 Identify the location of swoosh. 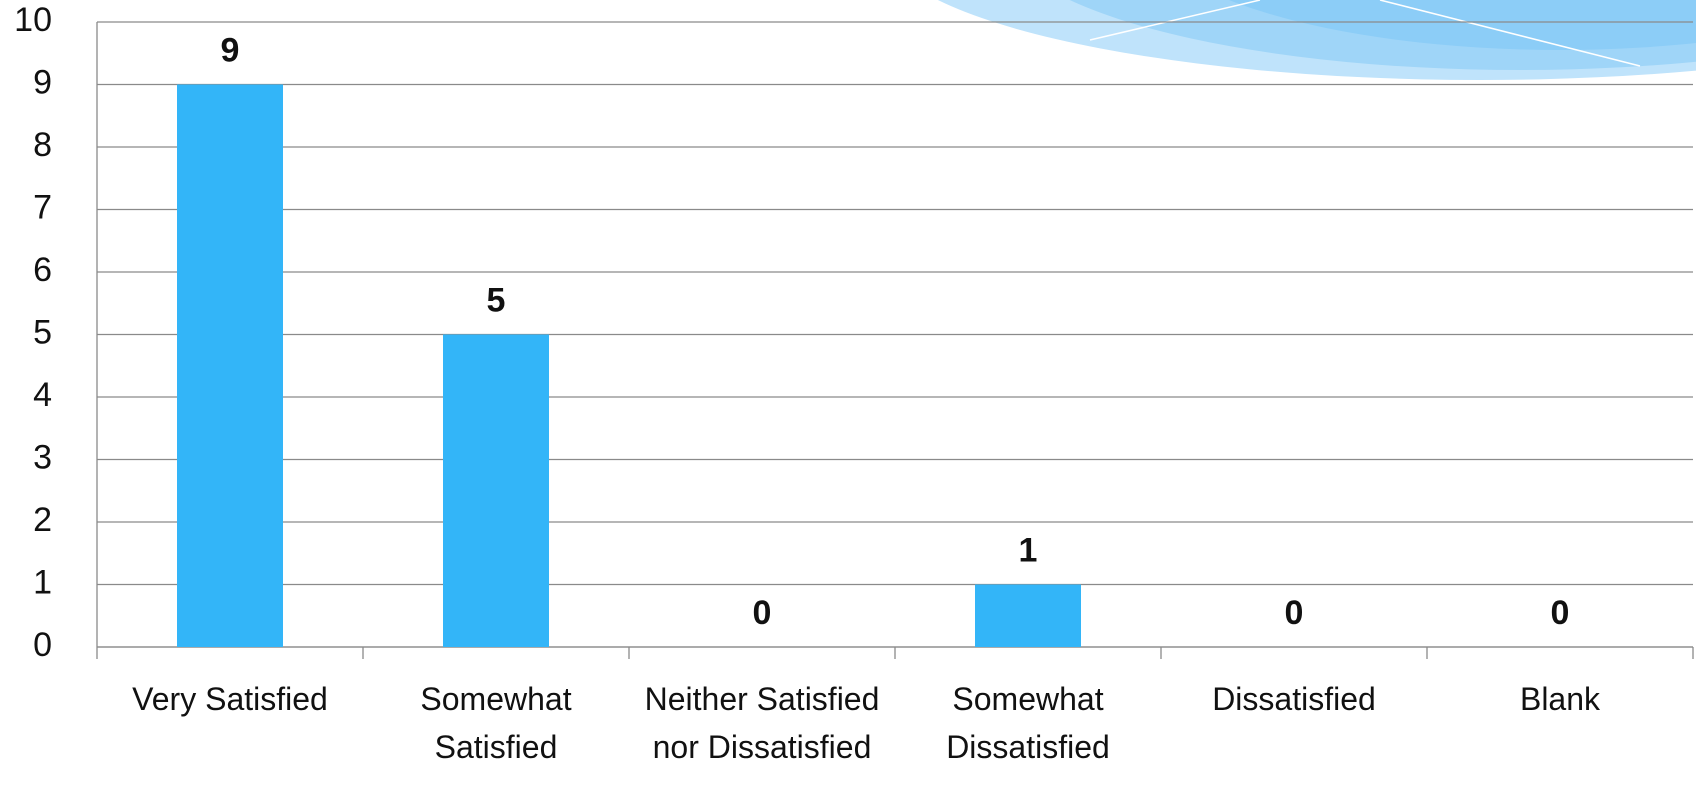
(1462, 25).